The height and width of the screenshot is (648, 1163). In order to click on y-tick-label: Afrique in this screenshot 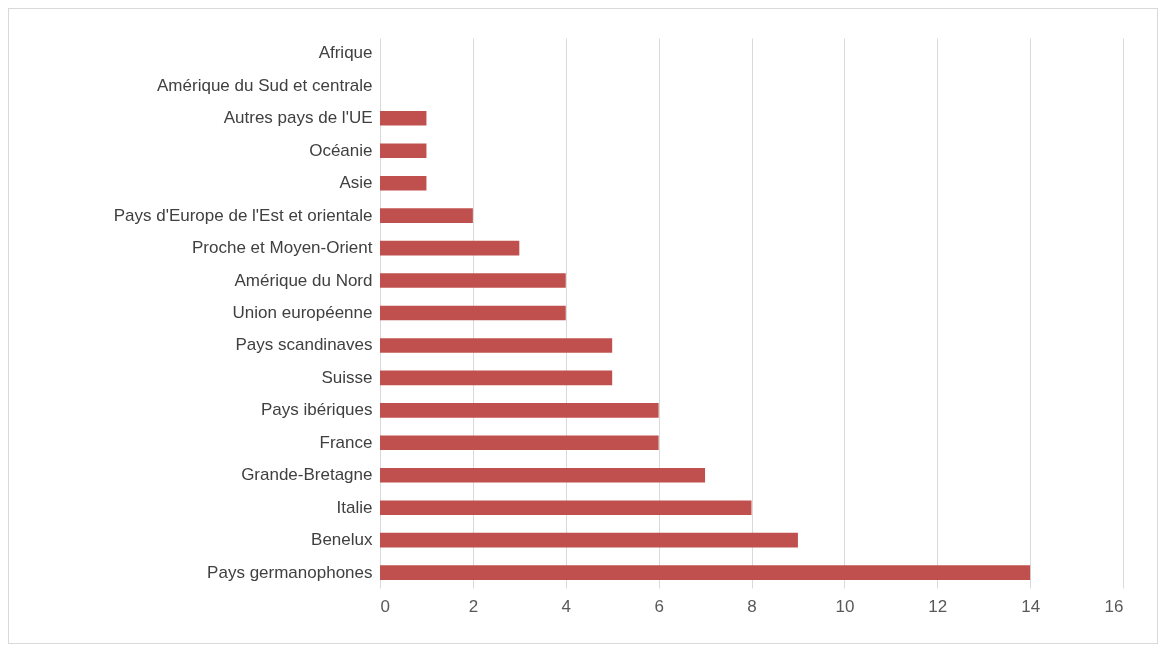, I will do `click(345, 53)`.